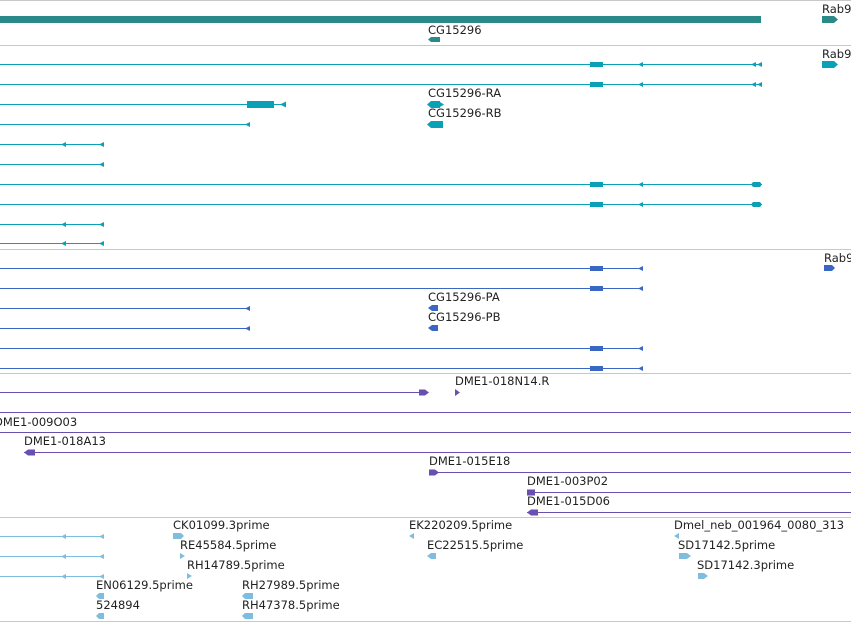 This screenshot has height=622, width=851. What do you see at coordinates (380, 19) in the screenshot?
I see `gene-feature-bar` at bounding box center [380, 19].